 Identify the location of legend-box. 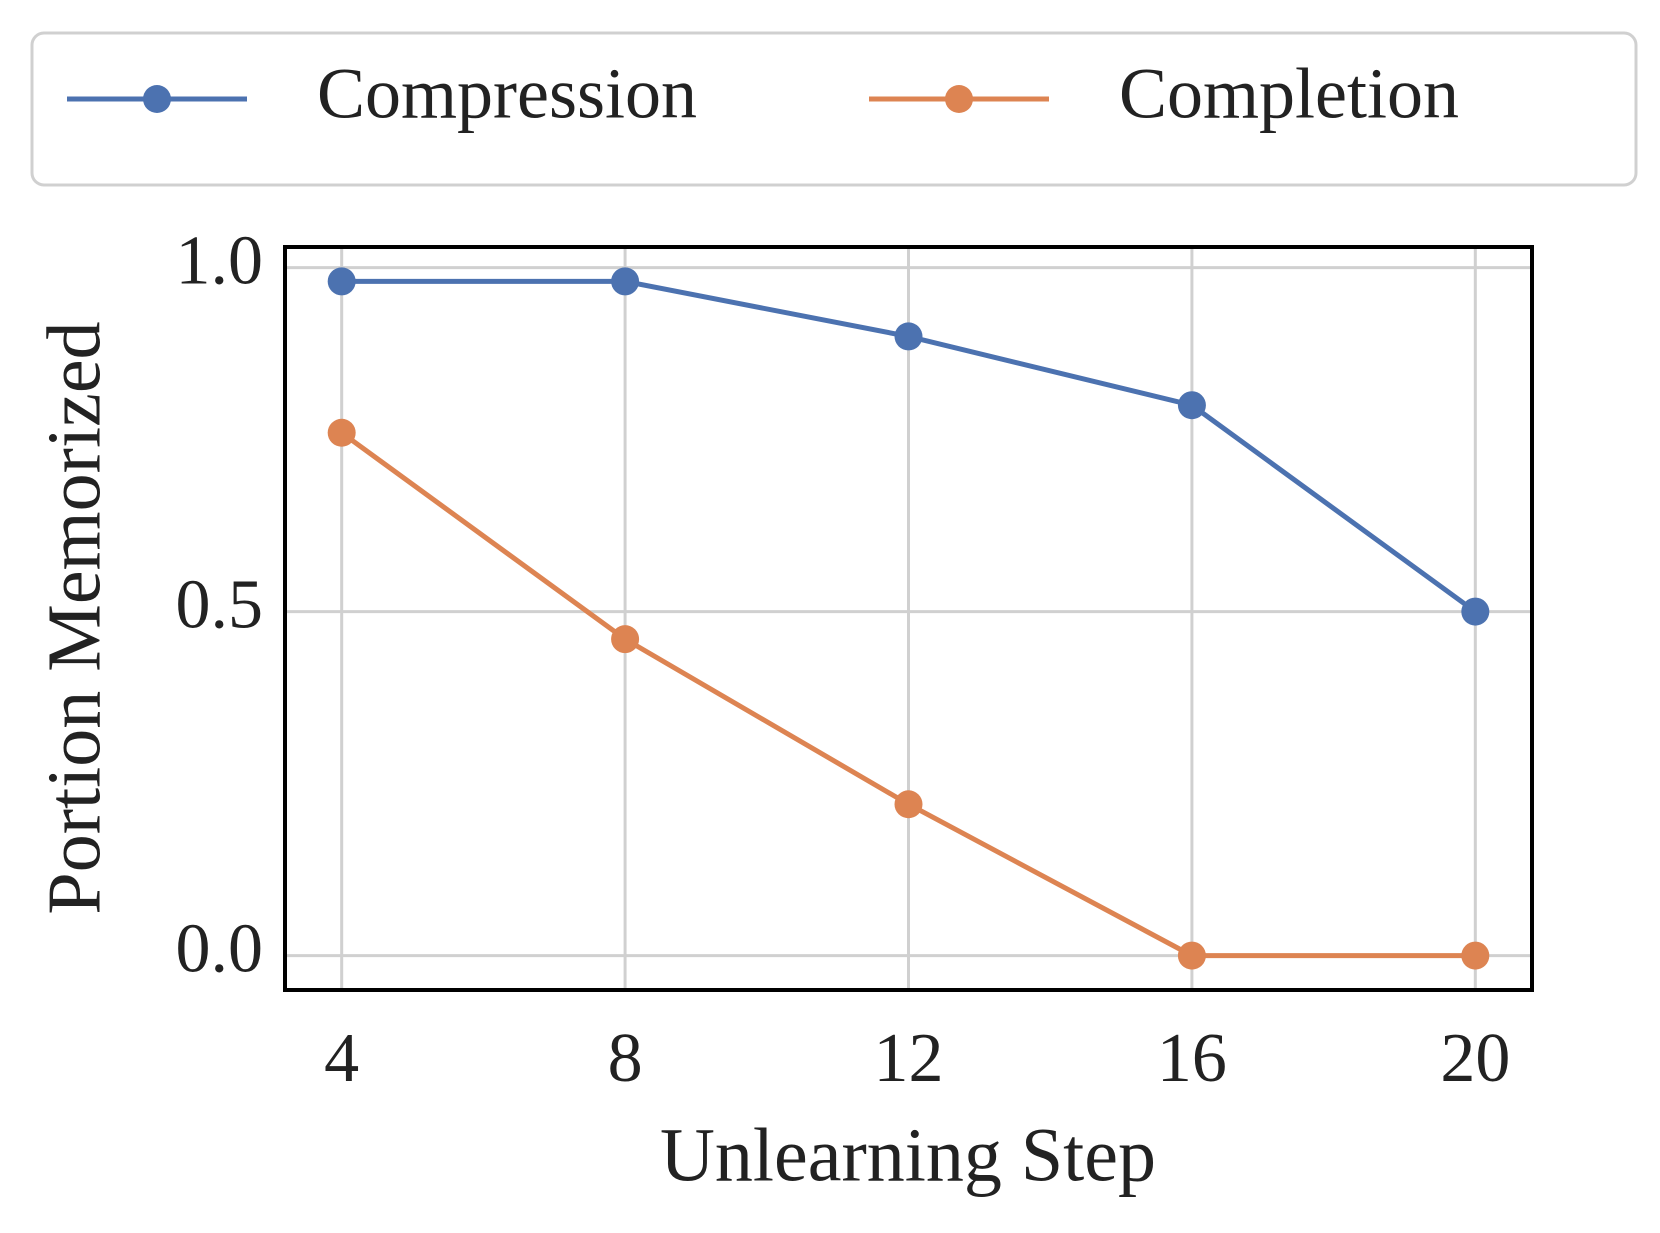
(834, 109).